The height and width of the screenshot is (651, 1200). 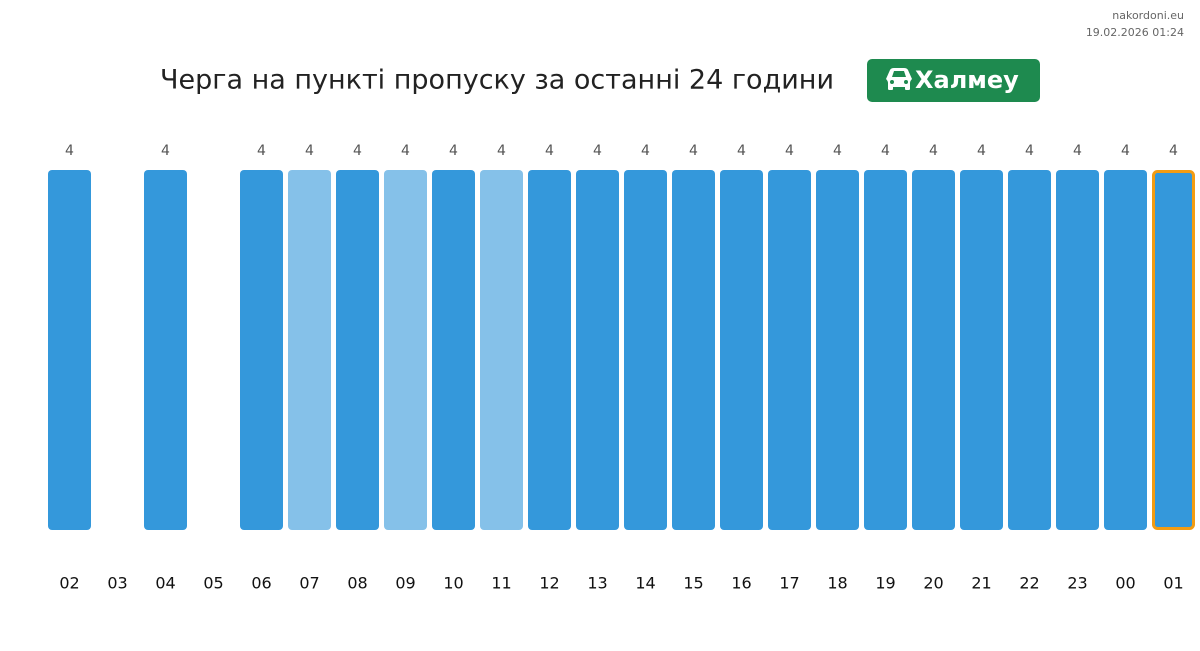 What do you see at coordinates (453, 583) in the screenshot?
I see `x-tick-label: 10` at bounding box center [453, 583].